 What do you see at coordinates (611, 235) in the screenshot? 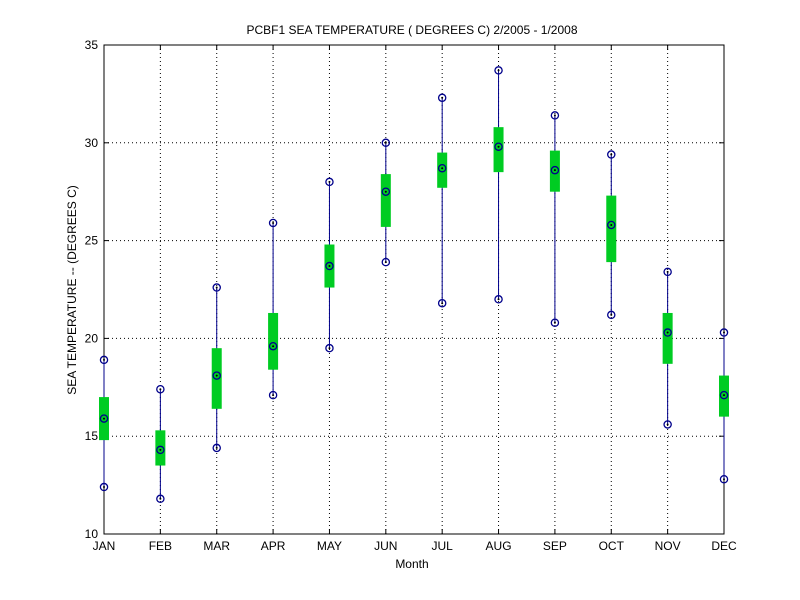
I see `box-oct` at bounding box center [611, 235].